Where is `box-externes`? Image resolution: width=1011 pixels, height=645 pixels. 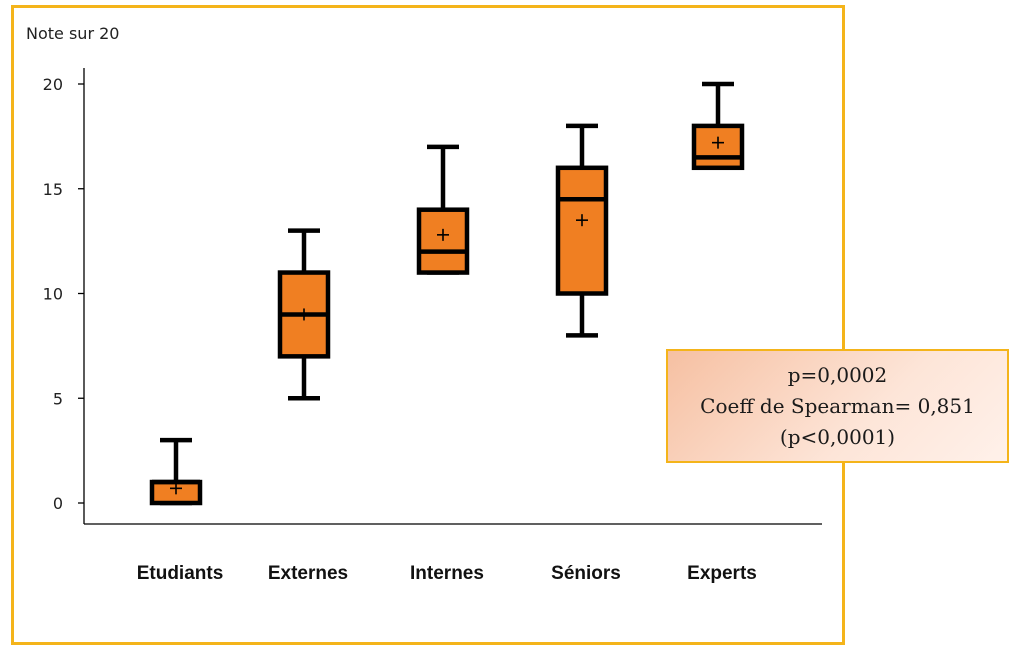 box-externes is located at coordinates (304, 314).